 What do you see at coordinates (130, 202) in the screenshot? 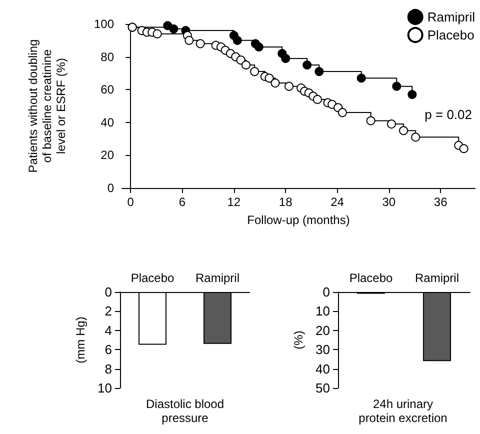
I see `x-tick-label: 0` at bounding box center [130, 202].